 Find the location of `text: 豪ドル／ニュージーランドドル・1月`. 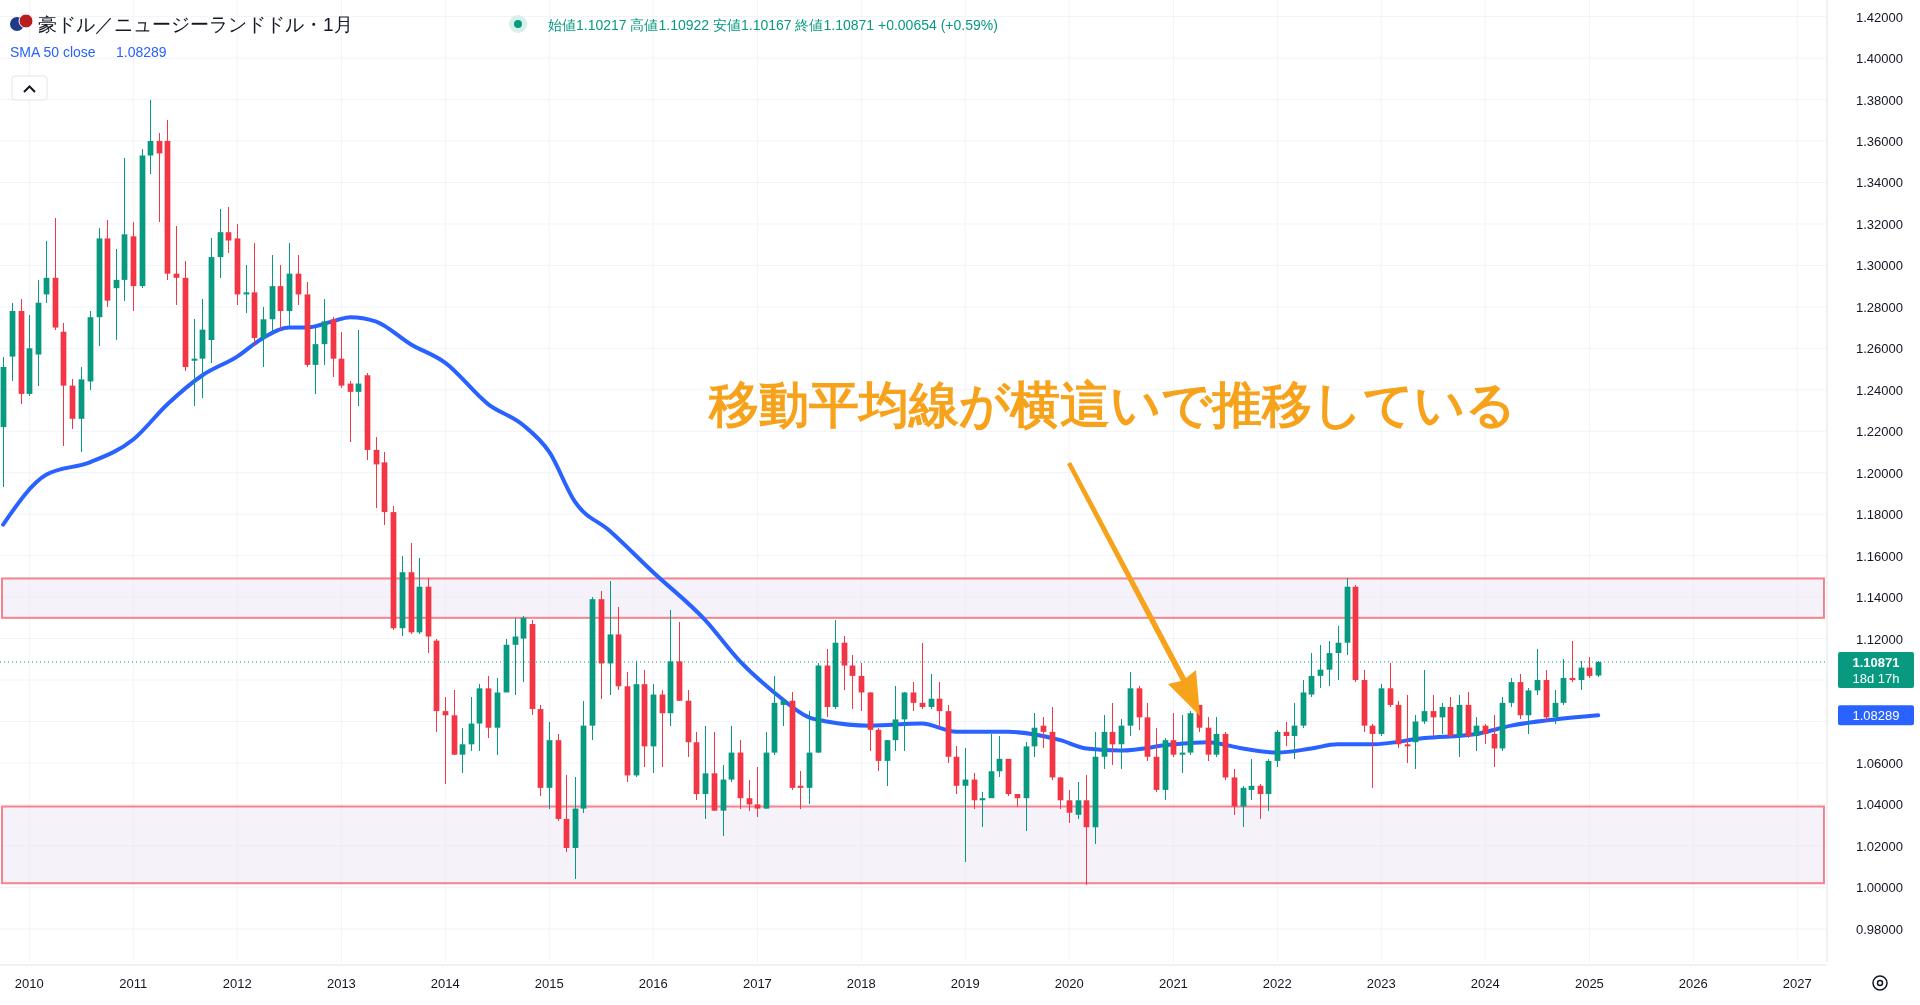

text: 豪ドル／ニュージーランドドル・1月 is located at coordinates (195, 24).